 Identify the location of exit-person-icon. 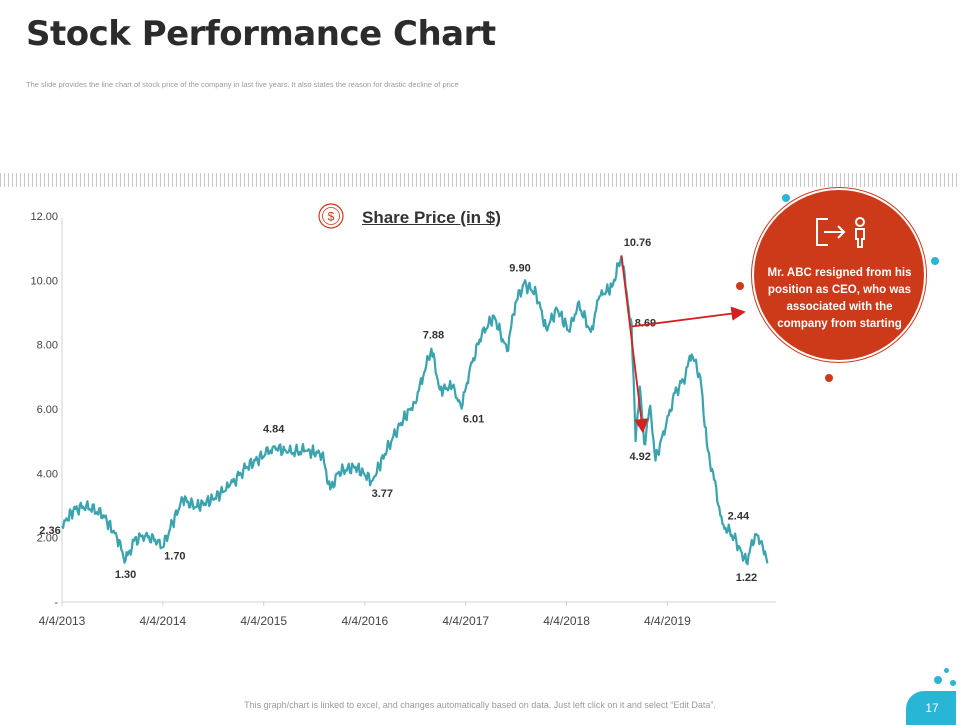
(840, 232).